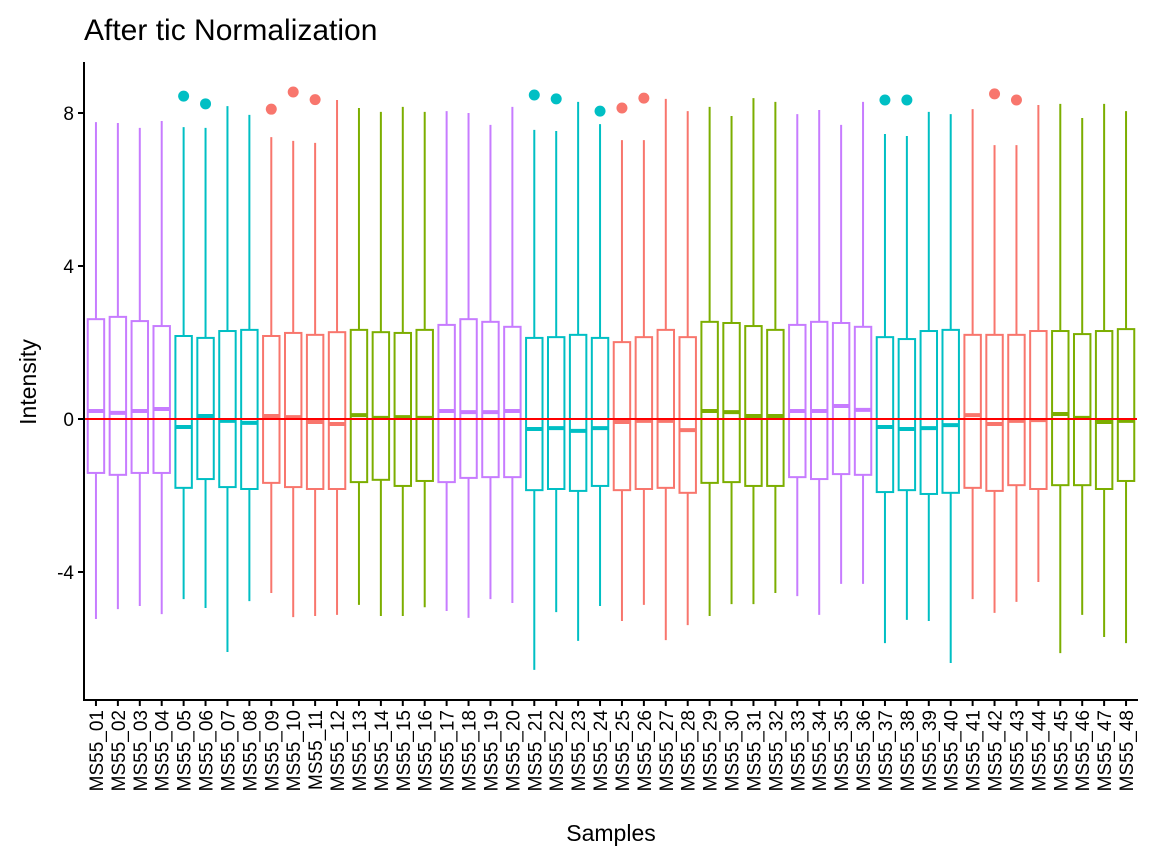  What do you see at coordinates (820, 751) in the screenshot?
I see `x-tick-label: MS55_34` at bounding box center [820, 751].